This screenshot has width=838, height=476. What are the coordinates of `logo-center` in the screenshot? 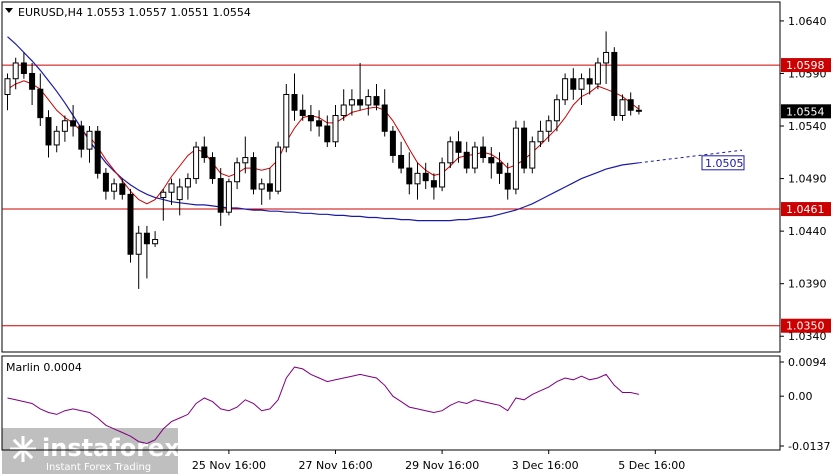 It's located at (23, 449).